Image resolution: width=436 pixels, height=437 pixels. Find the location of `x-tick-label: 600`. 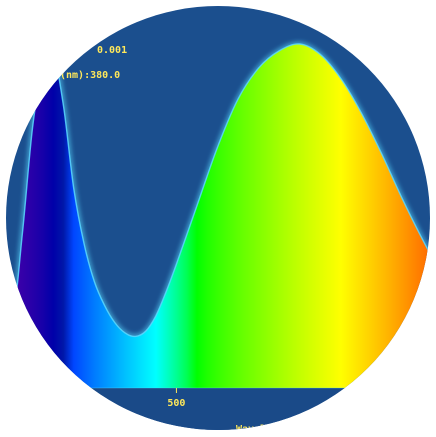

x-tick-label: 600 is located at coordinates (382, 403).